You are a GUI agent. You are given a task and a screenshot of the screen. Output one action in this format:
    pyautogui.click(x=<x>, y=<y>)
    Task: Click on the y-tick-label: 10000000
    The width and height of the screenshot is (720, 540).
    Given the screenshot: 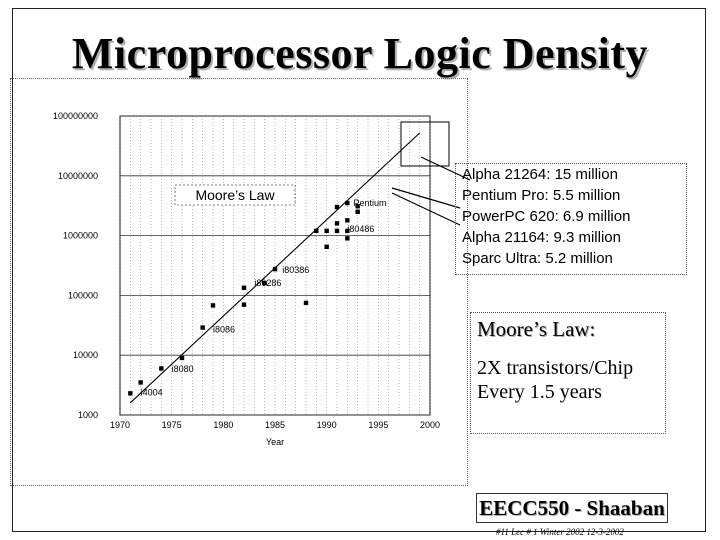 What is the action you would take?
    pyautogui.click(x=78, y=176)
    